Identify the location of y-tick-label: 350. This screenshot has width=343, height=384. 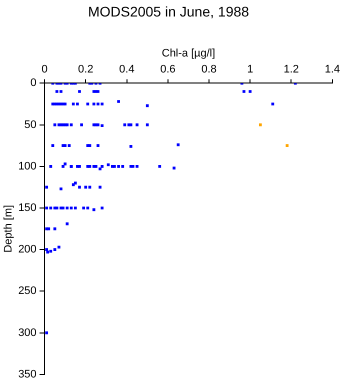
(27, 374).